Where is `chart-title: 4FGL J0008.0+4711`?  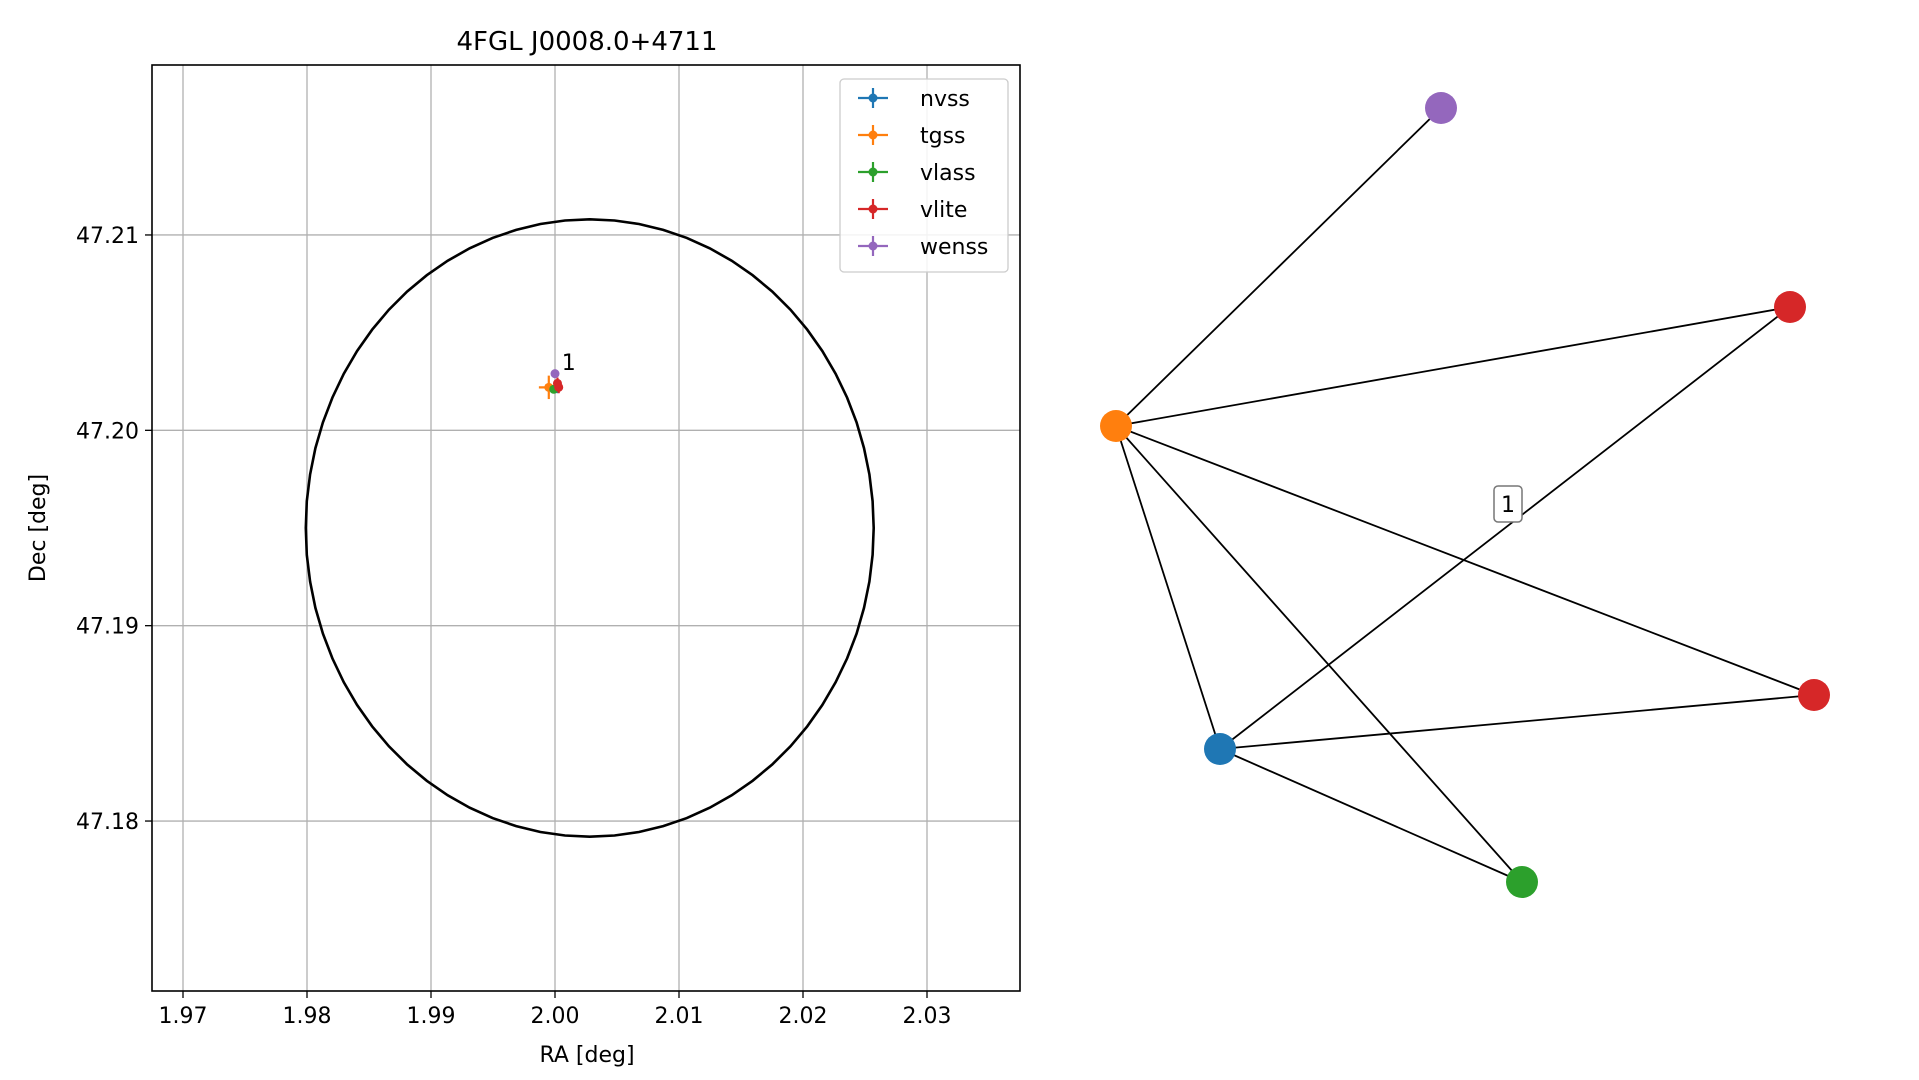
chart-title: 4FGL J0008.0+4711 is located at coordinates (587, 42).